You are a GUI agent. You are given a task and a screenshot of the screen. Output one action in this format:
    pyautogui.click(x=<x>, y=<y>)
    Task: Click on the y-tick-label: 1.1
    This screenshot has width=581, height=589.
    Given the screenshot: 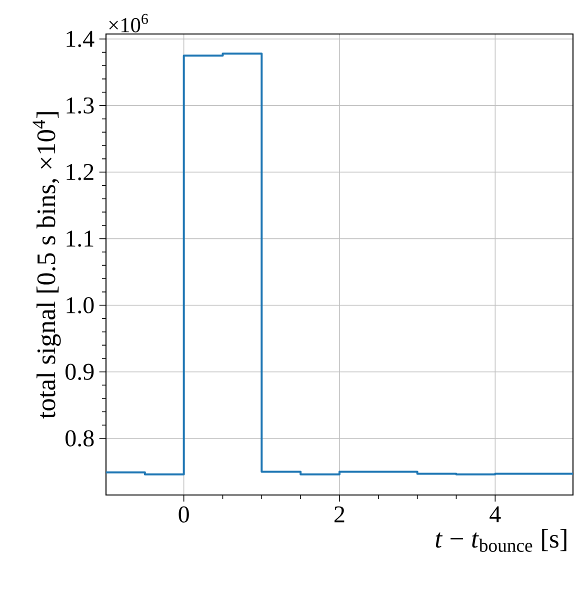 What is the action you would take?
    pyautogui.click(x=80, y=238)
    